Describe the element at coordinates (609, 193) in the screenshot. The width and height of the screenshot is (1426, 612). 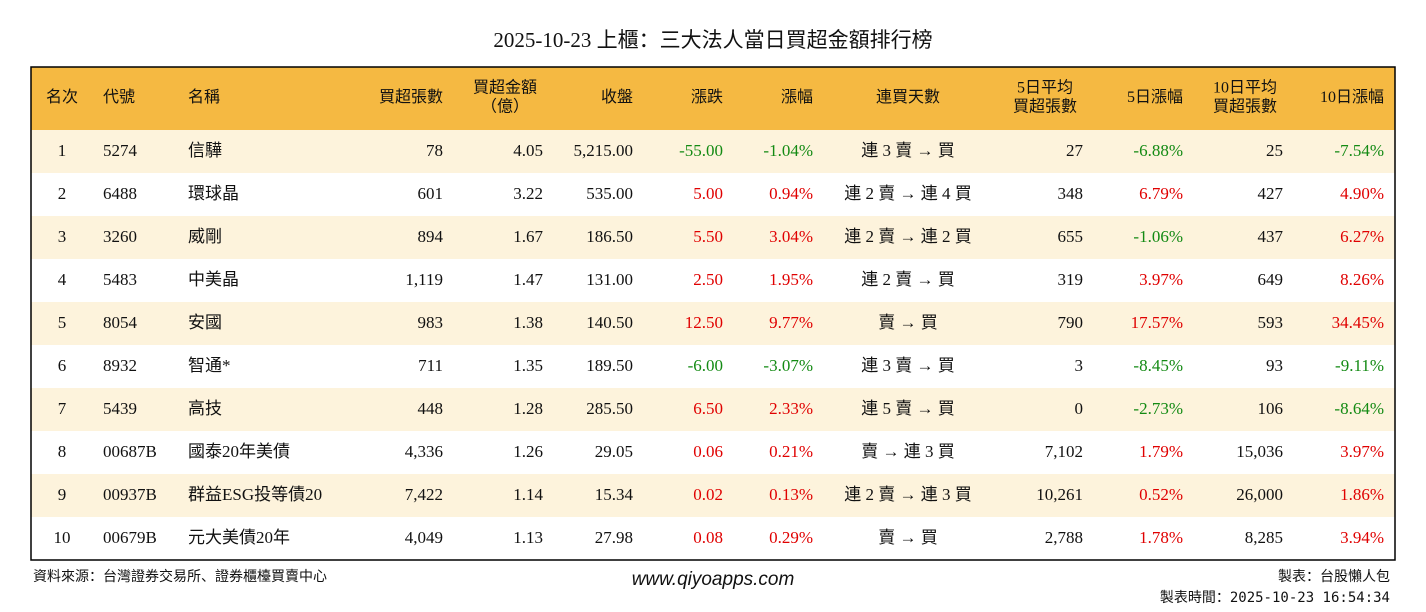
I see `cell: 535.00` at that location.